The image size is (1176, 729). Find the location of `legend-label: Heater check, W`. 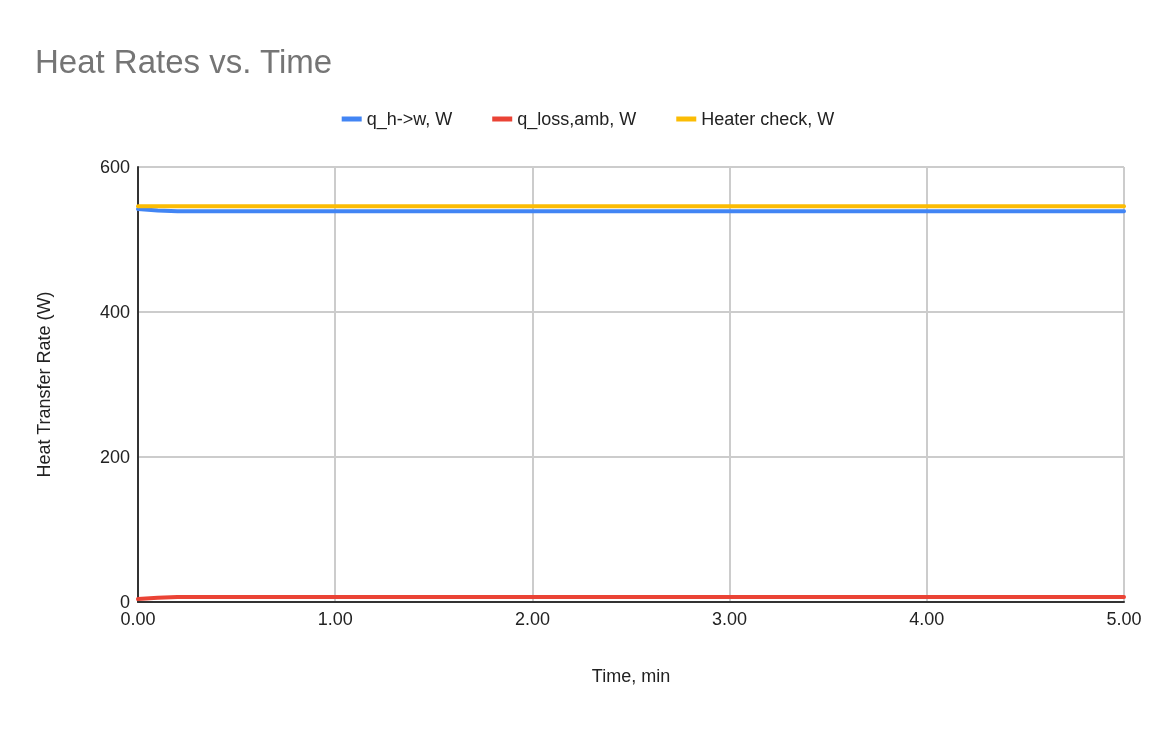

legend-label: Heater check, W is located at coordinates (768, 119).